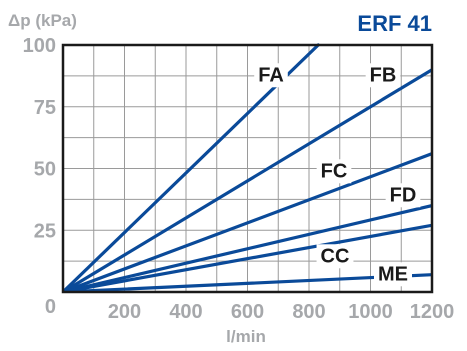 Image resolution: width=467 pixels, height=351 pixels. Describe the element at coordinates (45, 108) in the screenshot. I see `y-tick-label: 75` at that location.